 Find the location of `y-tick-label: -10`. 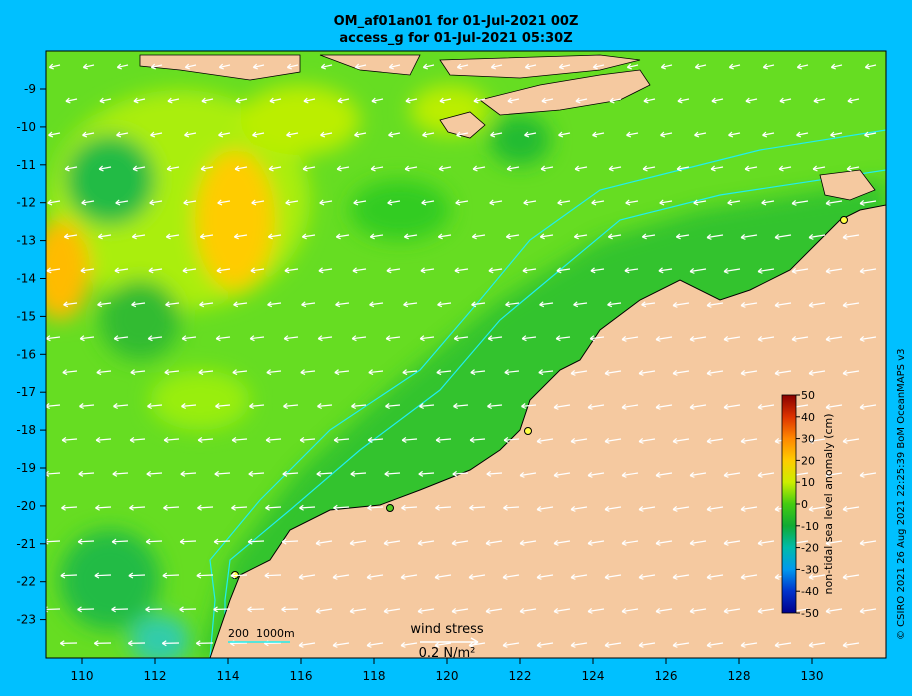

y-tick-label: -10 is located at coordinates (26, 127).